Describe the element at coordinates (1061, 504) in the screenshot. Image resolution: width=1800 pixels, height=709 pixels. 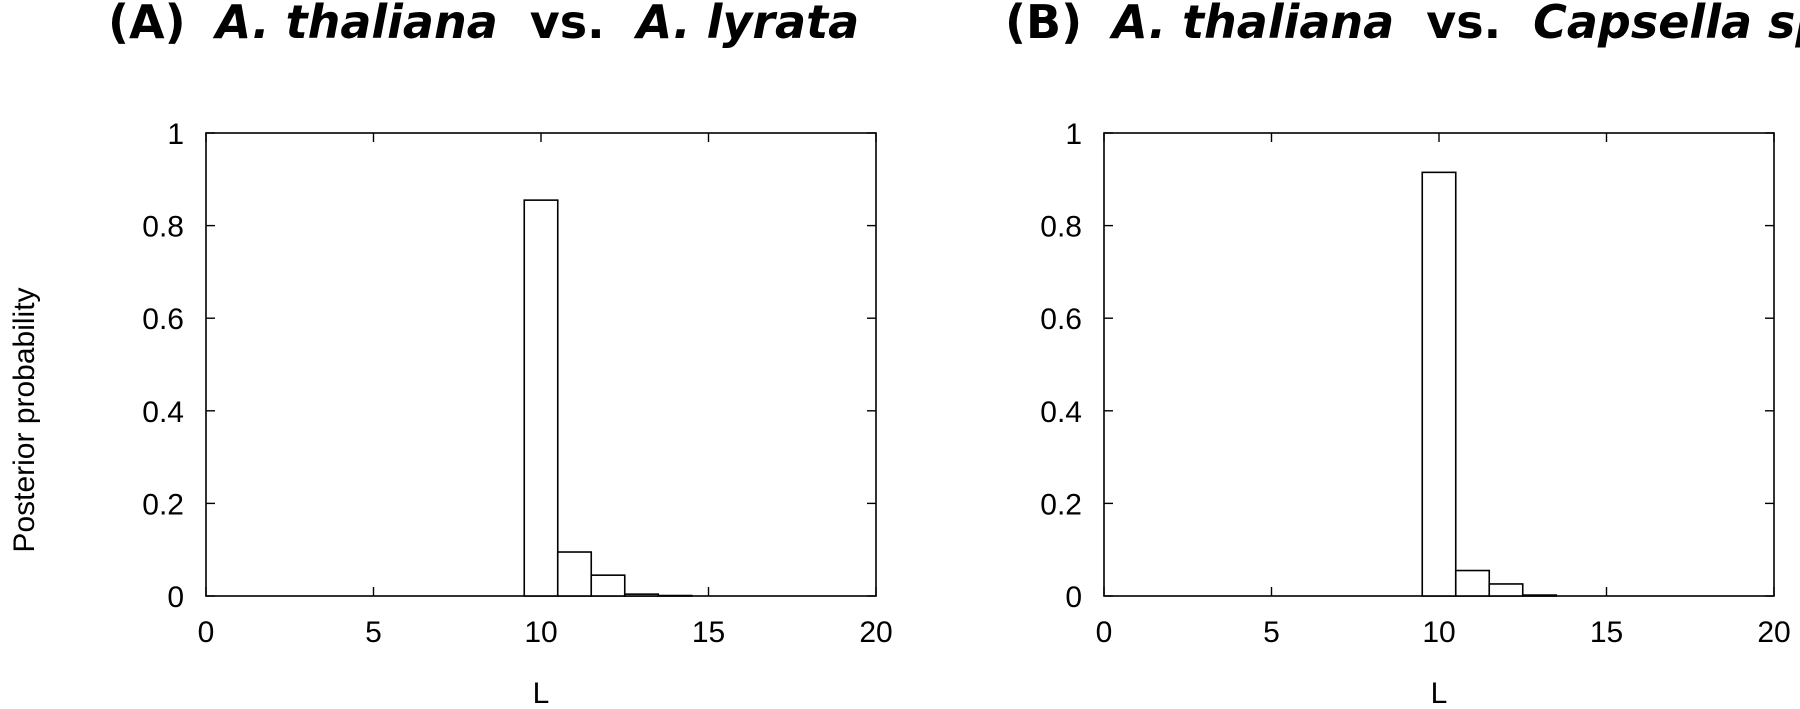
I see `panel-b-y-tick-label: 0.2` at that location.